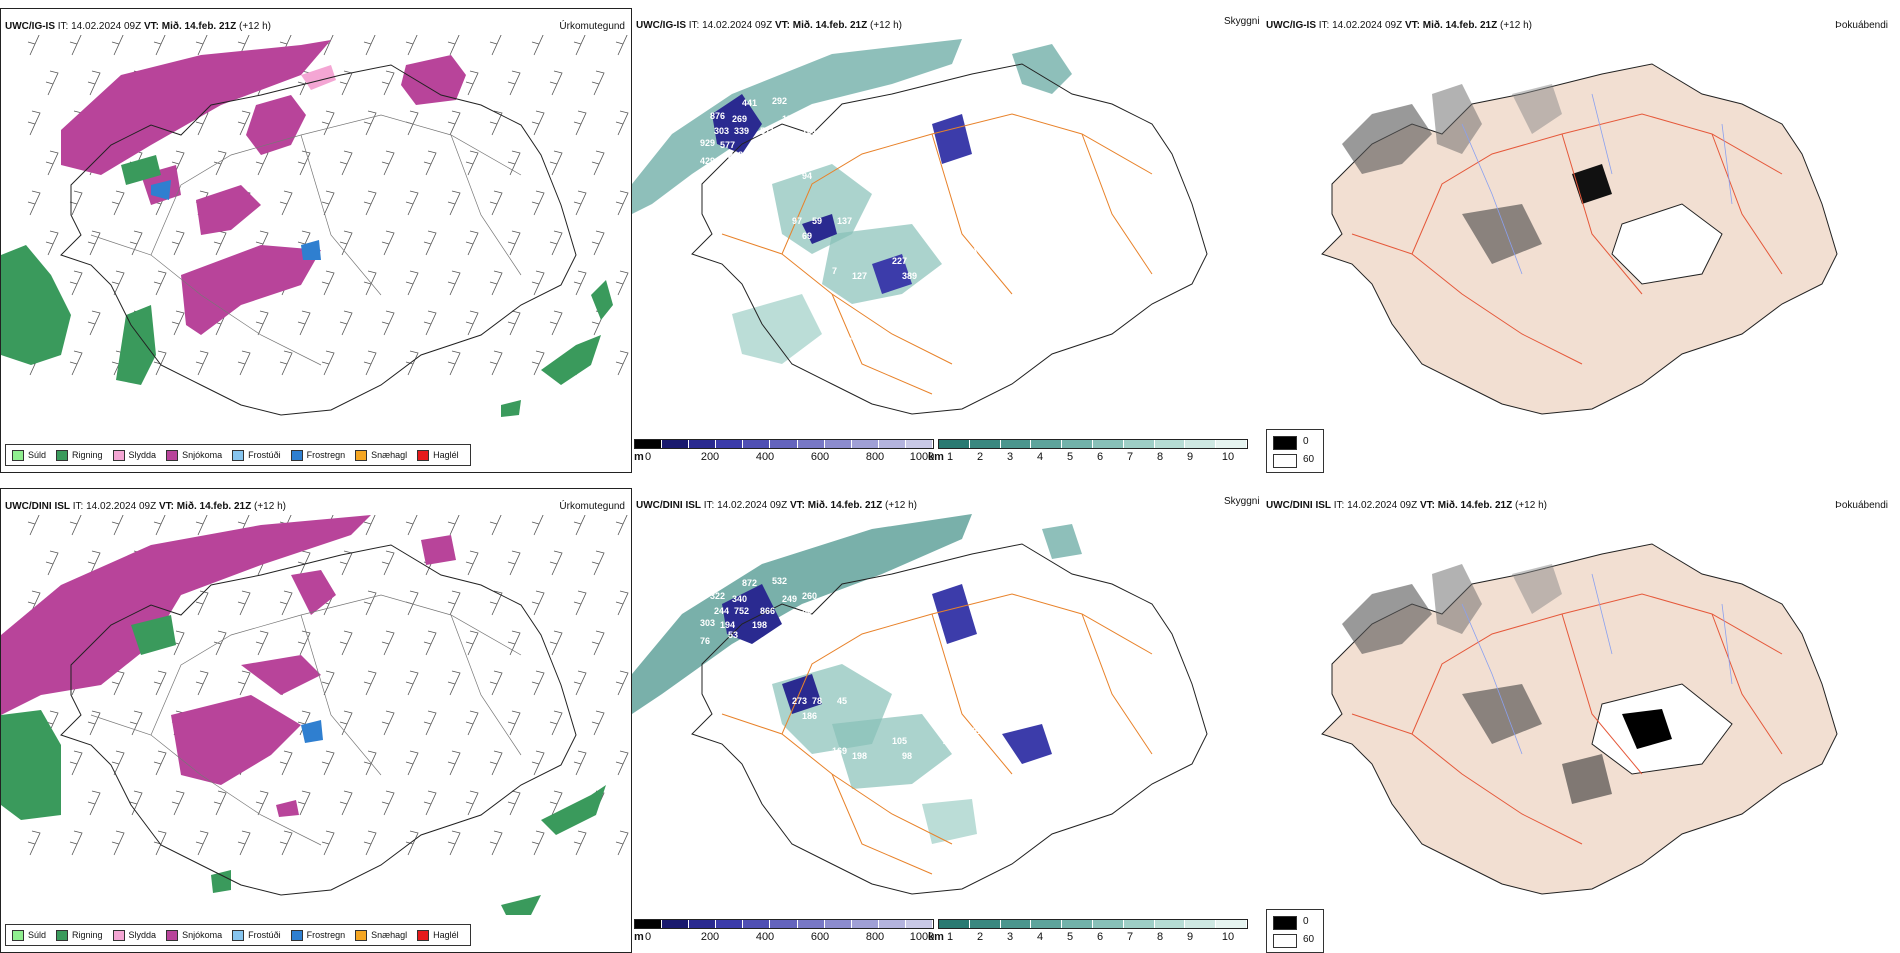 The width and height of the screenshot is (1900, 953). I want to click on visibility-value: 78, so click(817, 701).